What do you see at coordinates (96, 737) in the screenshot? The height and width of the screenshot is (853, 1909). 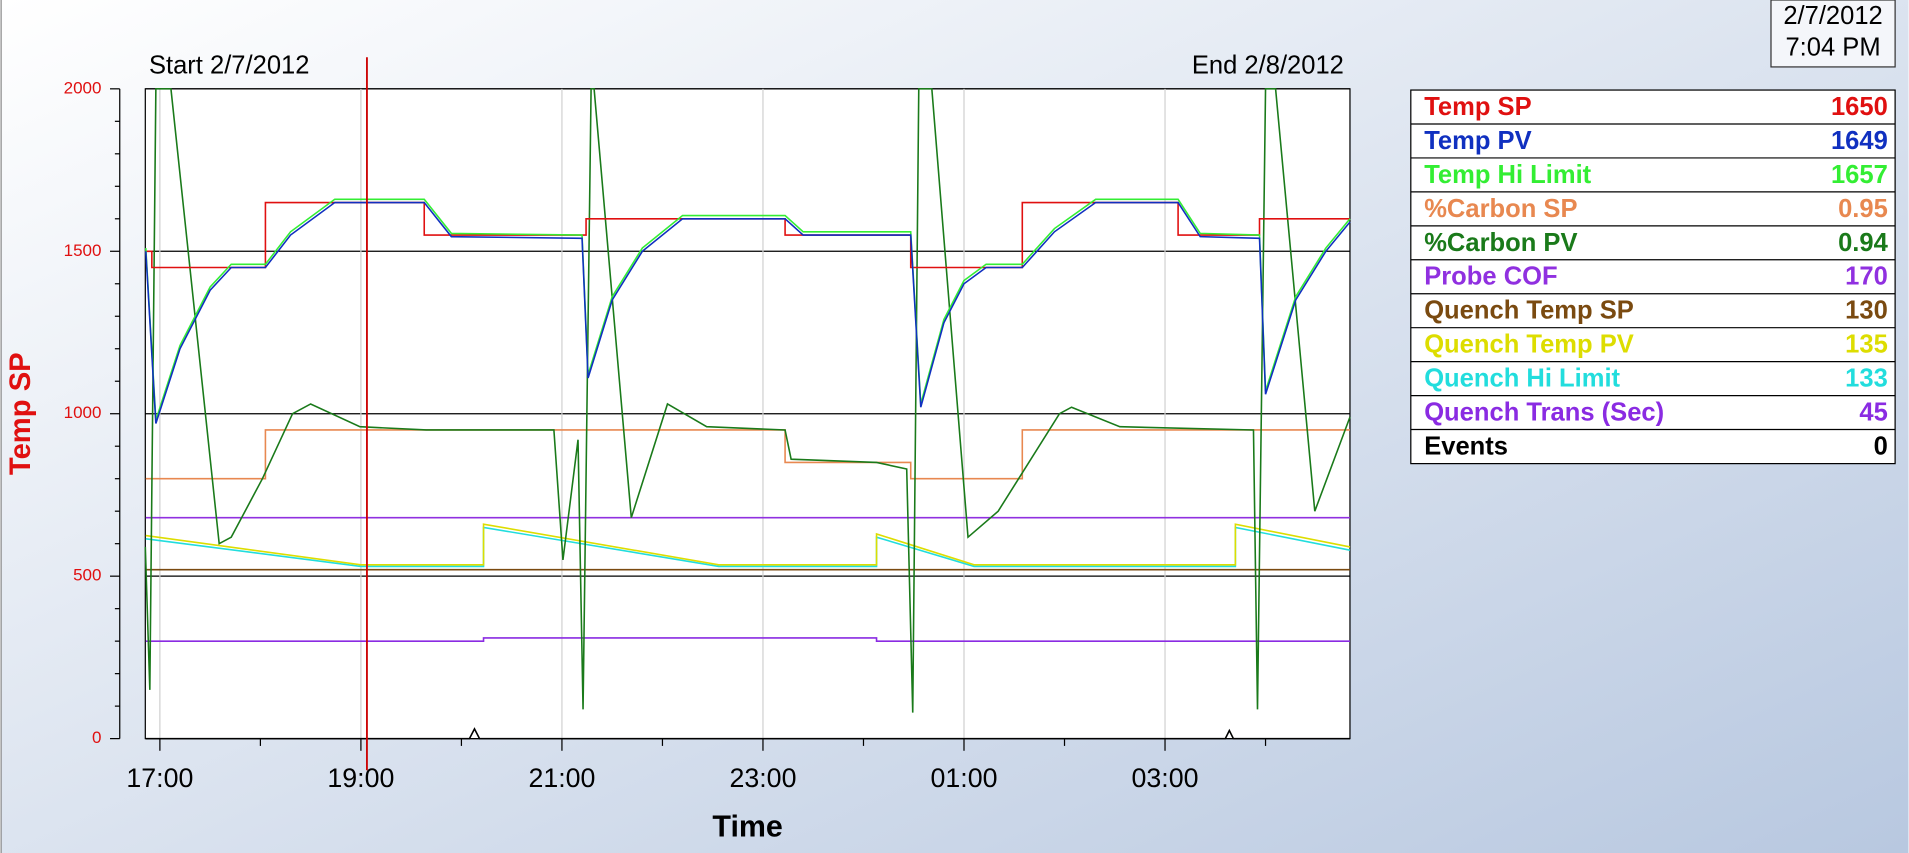 I see `y-tick-label: 0` at bounding box center [96, 737].